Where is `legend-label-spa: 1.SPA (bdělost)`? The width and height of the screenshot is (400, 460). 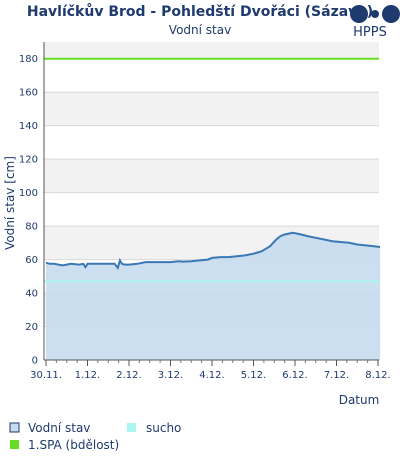
legend-label-spa: 1.SPA (bdělost) is located at coordinates (73, 445).